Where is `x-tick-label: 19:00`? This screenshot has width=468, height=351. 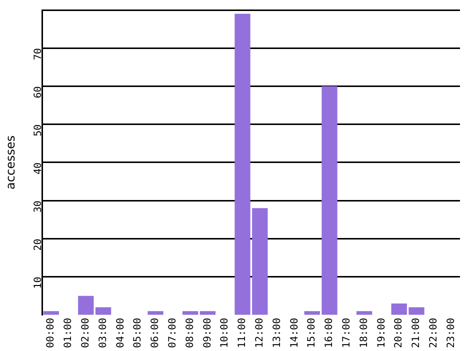 x-tick-label: 19:00 is located at coordinates (382, 333).